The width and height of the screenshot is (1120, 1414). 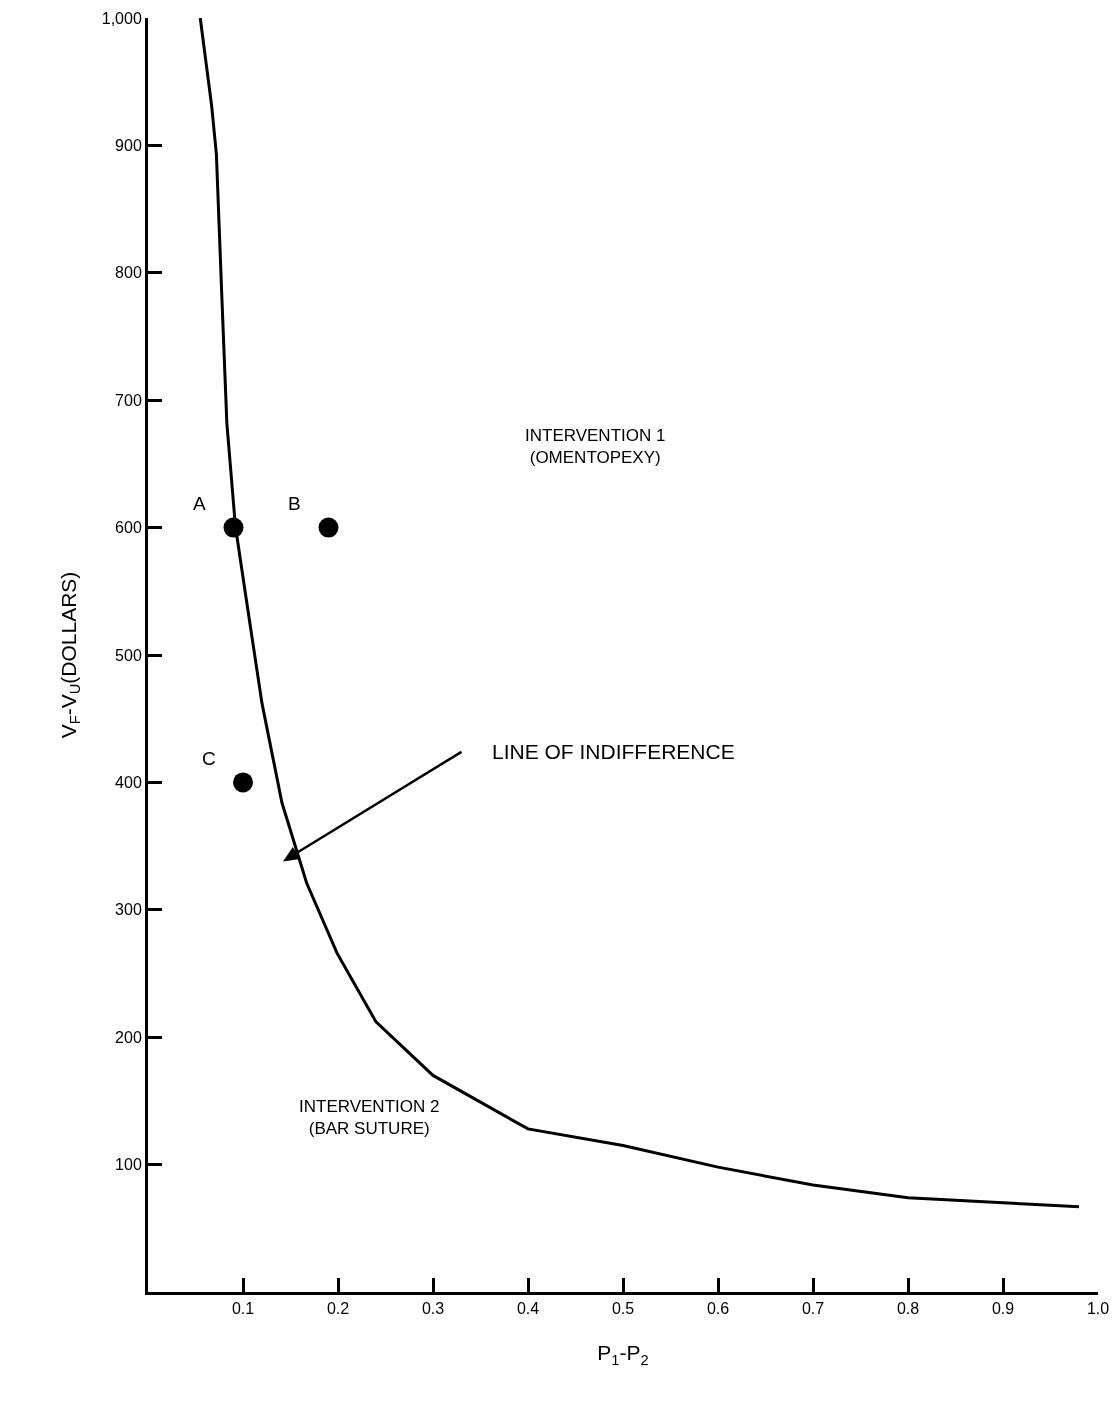 What do you see at coordinates (613, 751) in the screenshot?
I see `annotation: LINE OF INDIFFERENCE` at bounding box center [613, 751].